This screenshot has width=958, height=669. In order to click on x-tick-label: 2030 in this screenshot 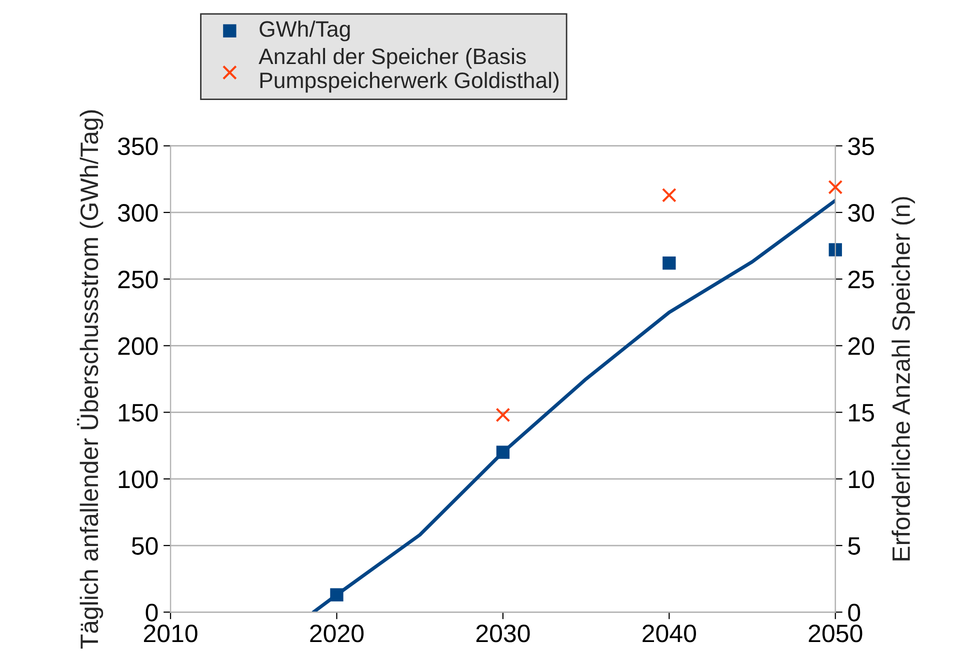, I will do `click(503, 633)`.